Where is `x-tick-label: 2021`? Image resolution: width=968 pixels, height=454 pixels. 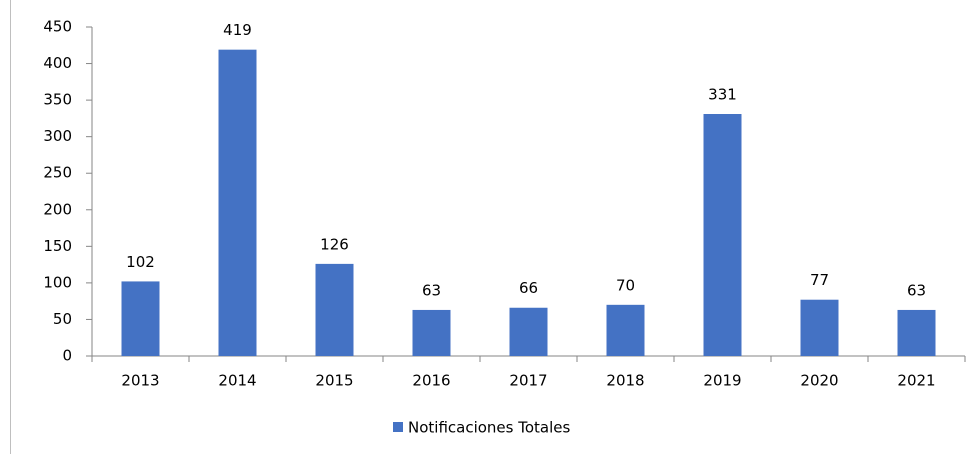 x-tick-label: 2021 is located at coordinates (916, 381).